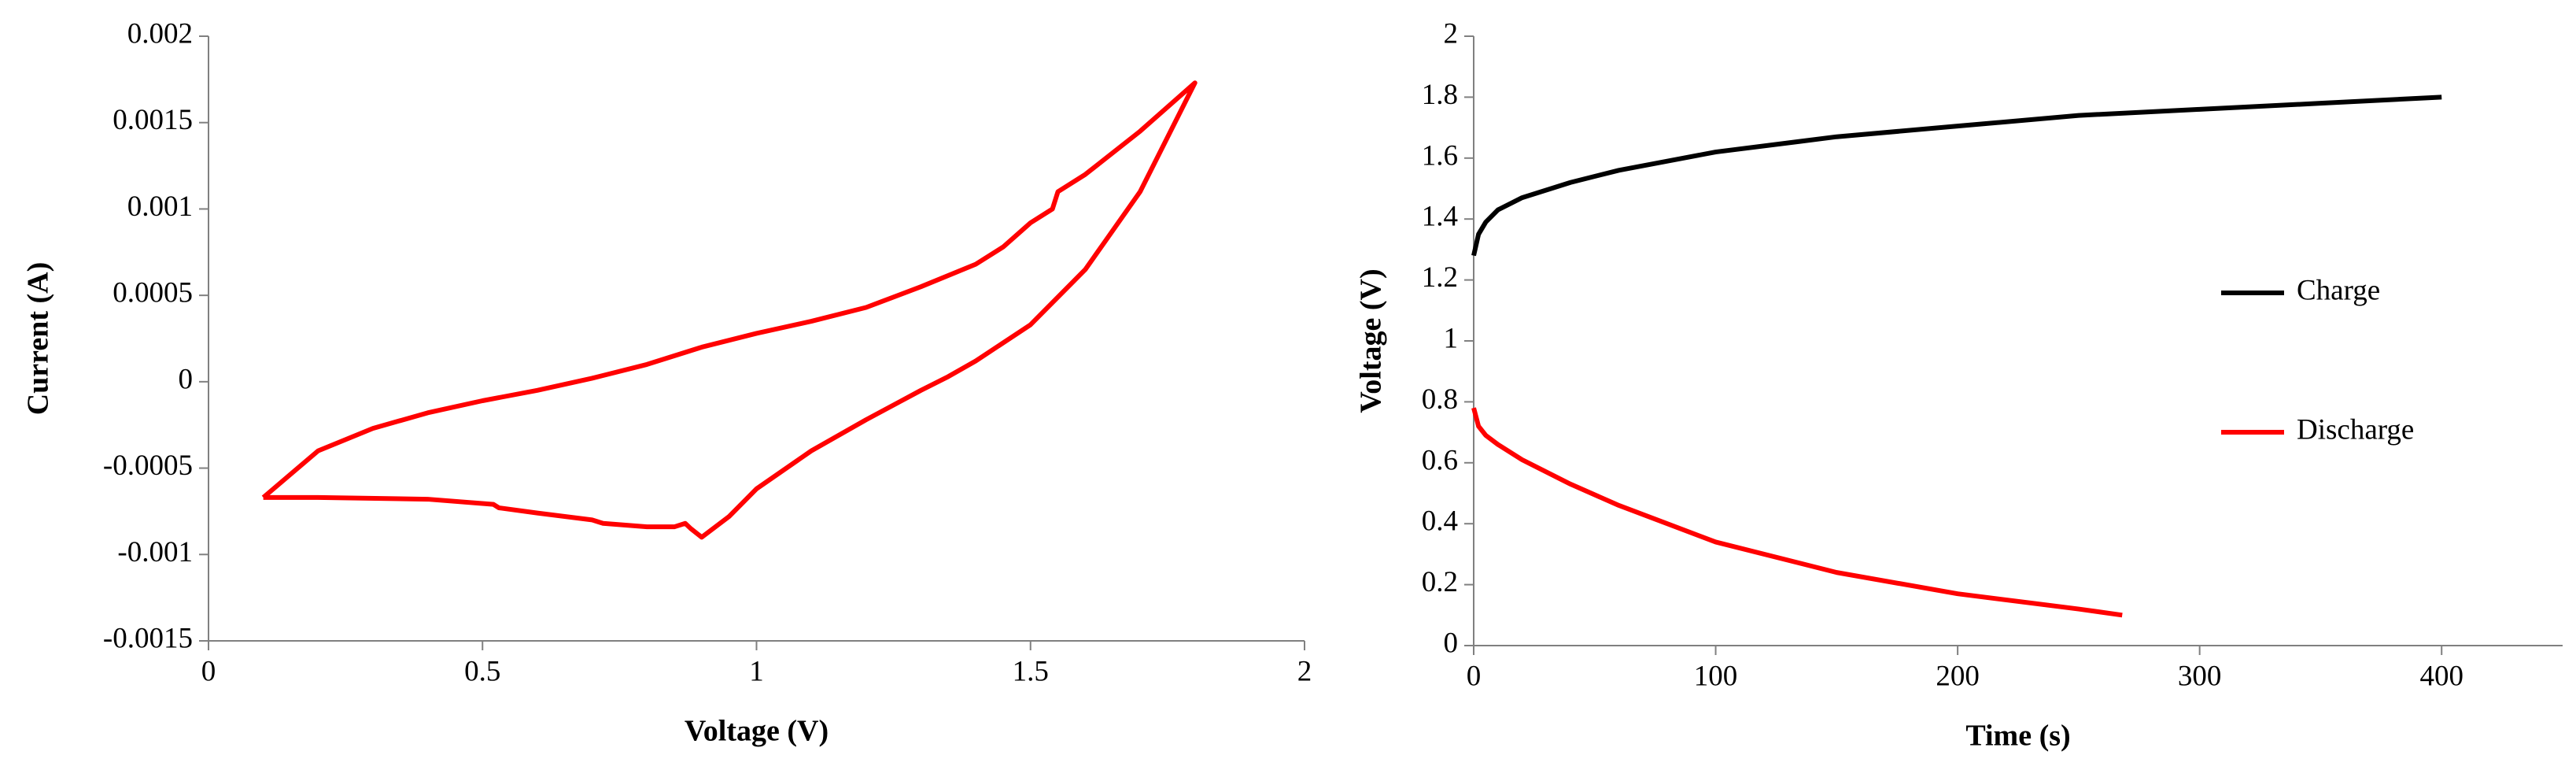 This screenshot has width=2576, height=781. I want to click on y-tick-label: 1.4, so click(1440, 217).